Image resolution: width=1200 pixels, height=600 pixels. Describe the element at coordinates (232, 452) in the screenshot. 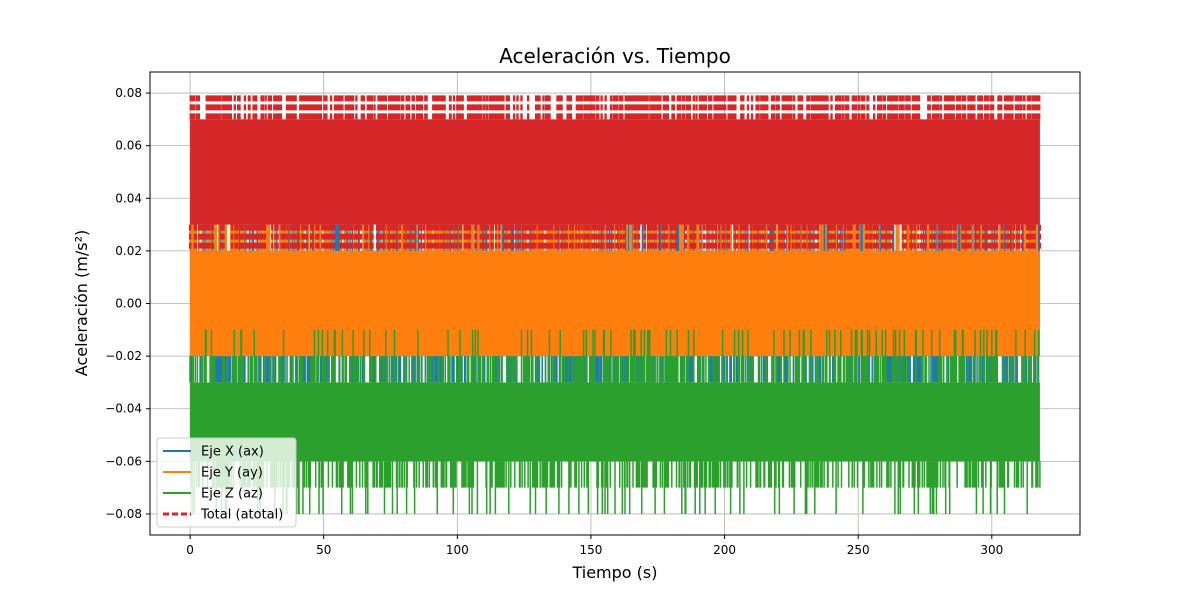

I see `legend-label: Eje X (ax)` at that location.